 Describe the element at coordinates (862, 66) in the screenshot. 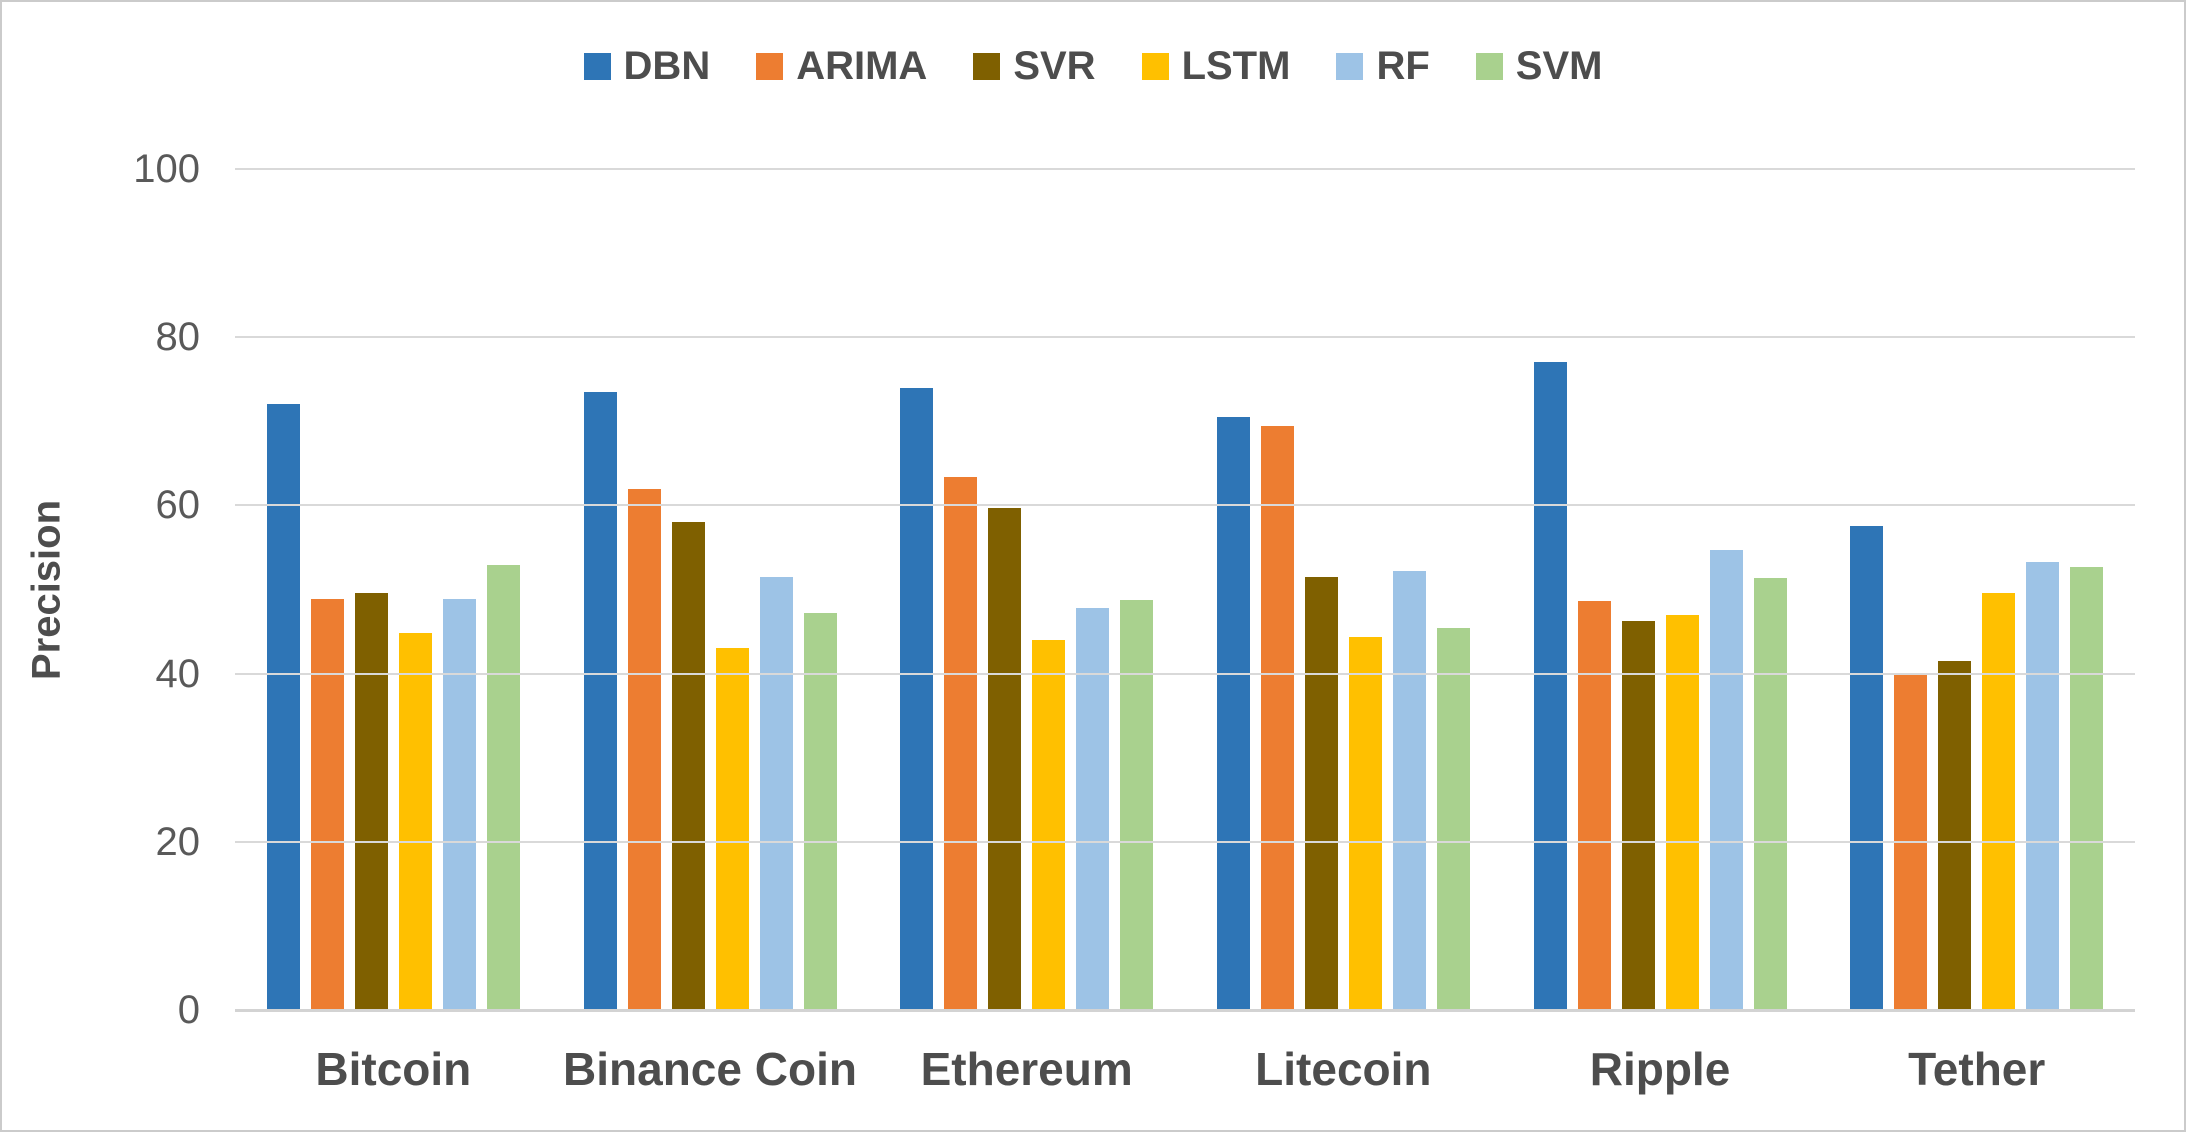

I see `legend-label-arima: ARIMA` at that location.